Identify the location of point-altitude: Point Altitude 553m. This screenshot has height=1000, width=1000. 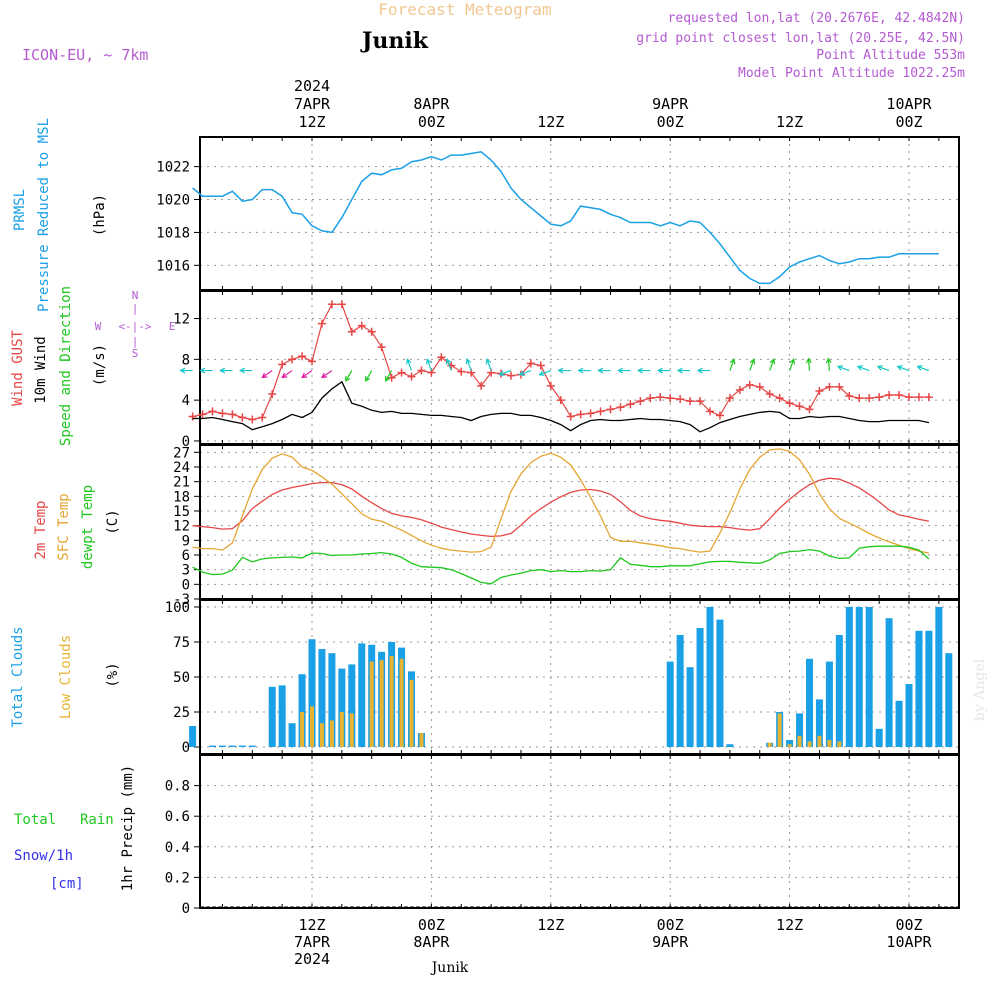
(890, 55).